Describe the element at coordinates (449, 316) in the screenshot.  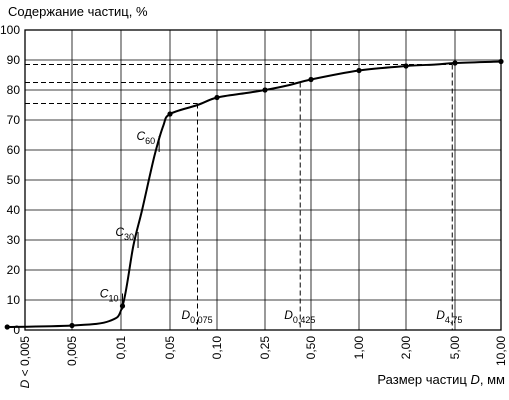
I see `d-label: D4,75` at that location.